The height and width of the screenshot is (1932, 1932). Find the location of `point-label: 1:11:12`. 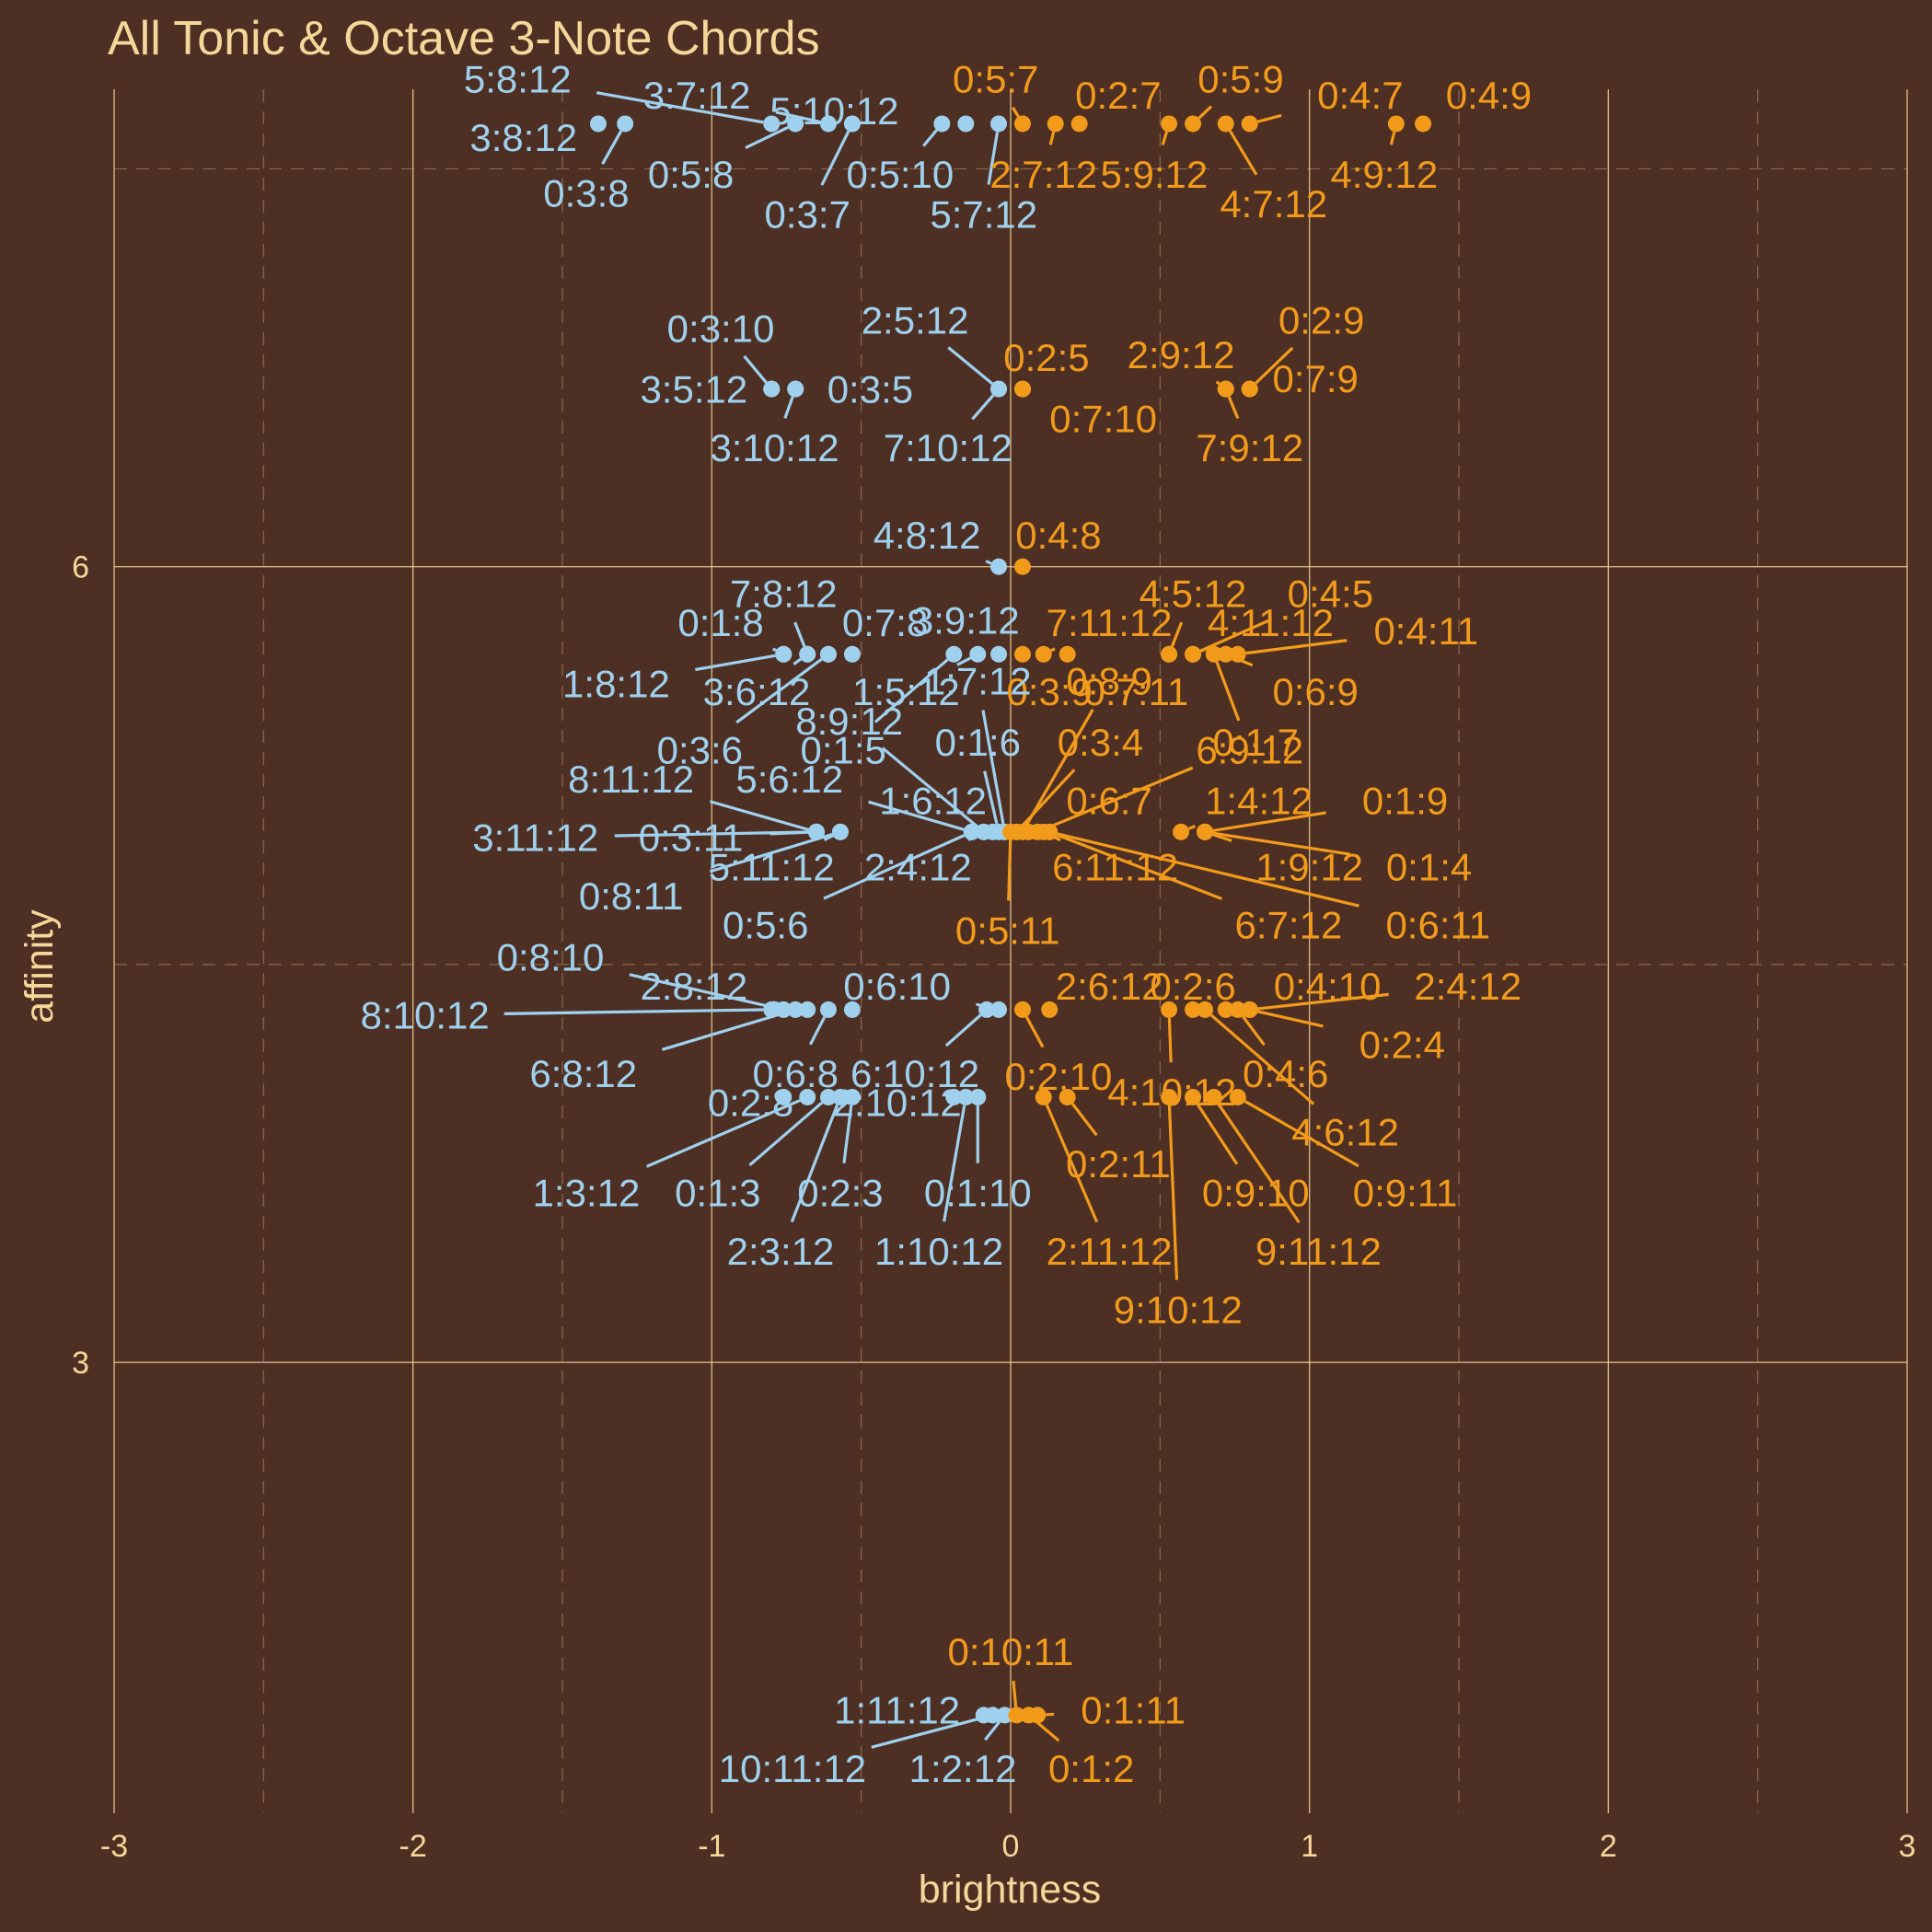

point-label: 1:11:12 is located at coordinates (897, 1711).